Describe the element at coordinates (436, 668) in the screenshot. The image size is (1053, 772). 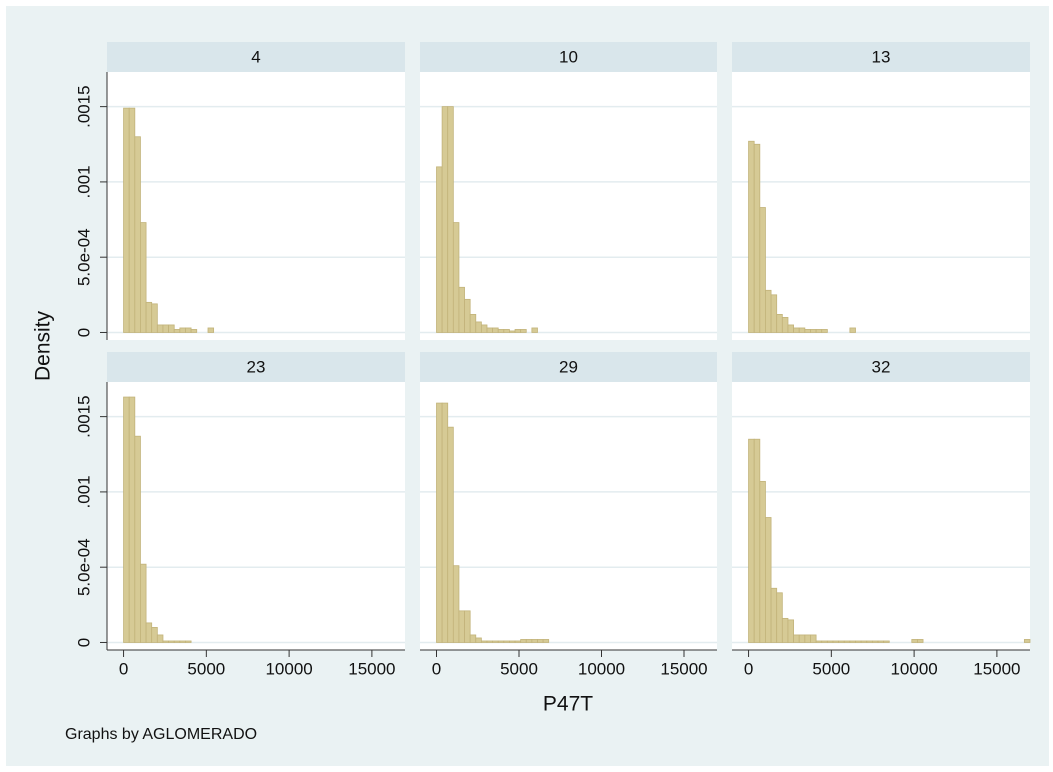
I see `x-tick-label: 0` at that location.